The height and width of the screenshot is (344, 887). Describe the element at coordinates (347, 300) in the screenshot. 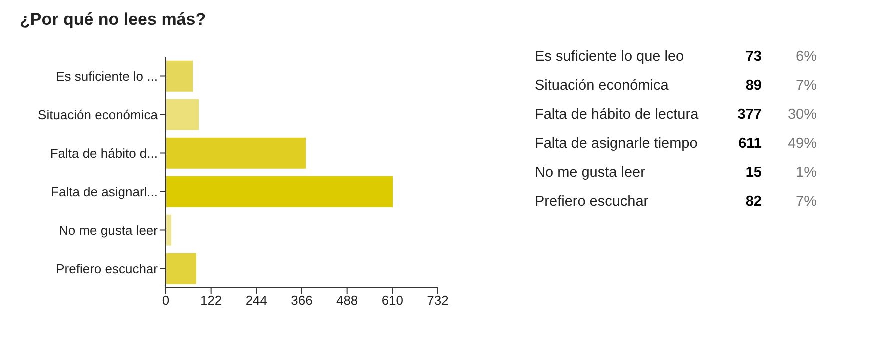

I see `x-tick-label: 488` at that location.